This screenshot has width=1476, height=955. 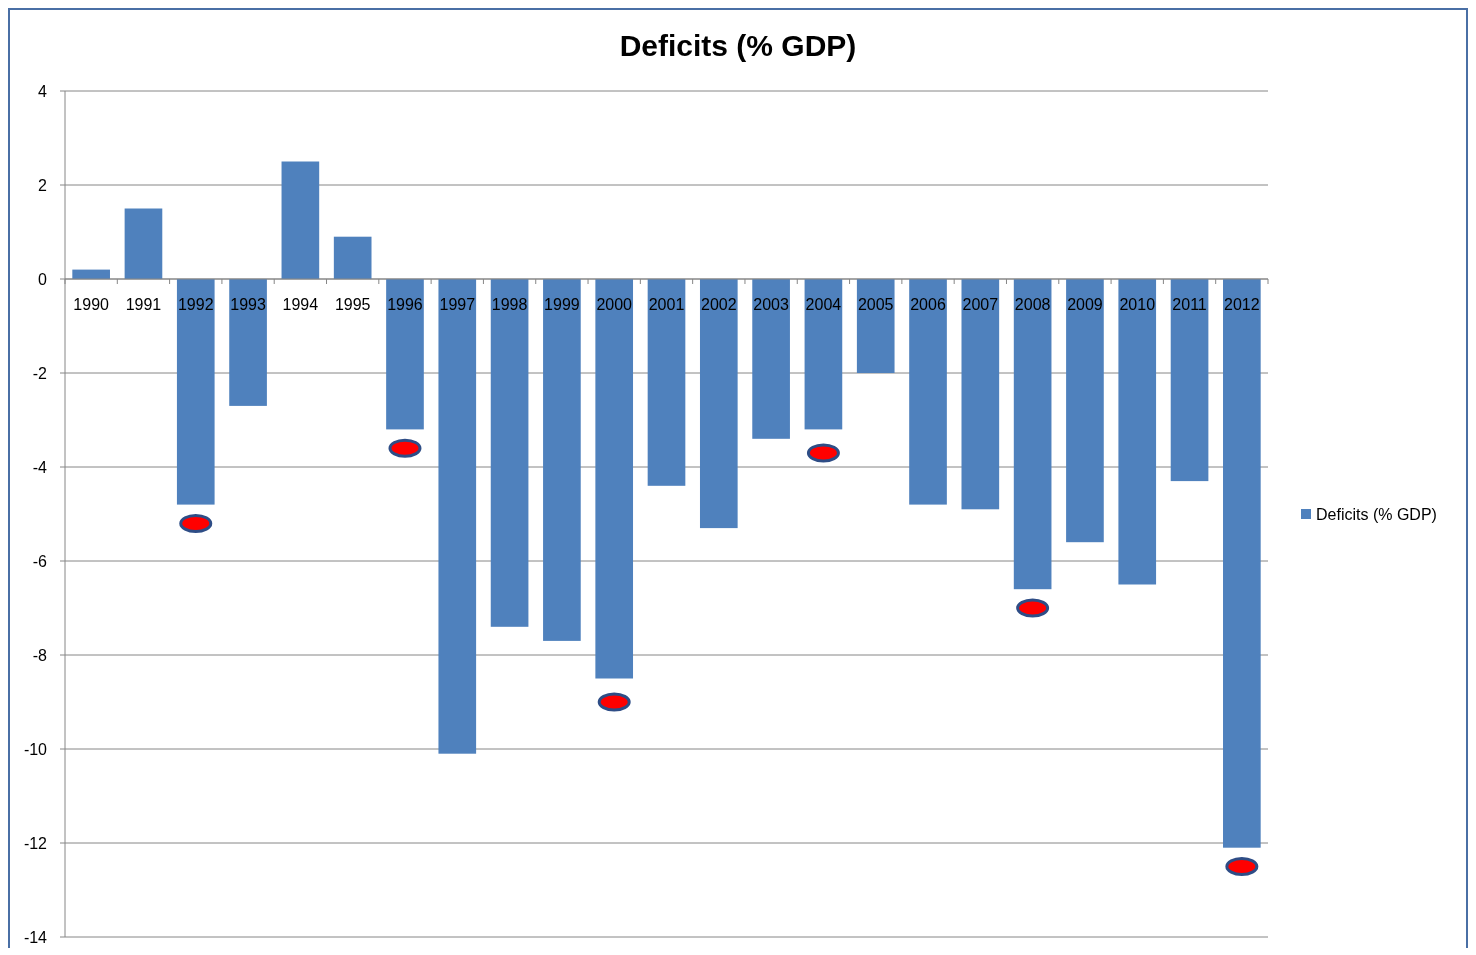 I want to click on x-tick-label: 1991, so click(x=143, y=304).